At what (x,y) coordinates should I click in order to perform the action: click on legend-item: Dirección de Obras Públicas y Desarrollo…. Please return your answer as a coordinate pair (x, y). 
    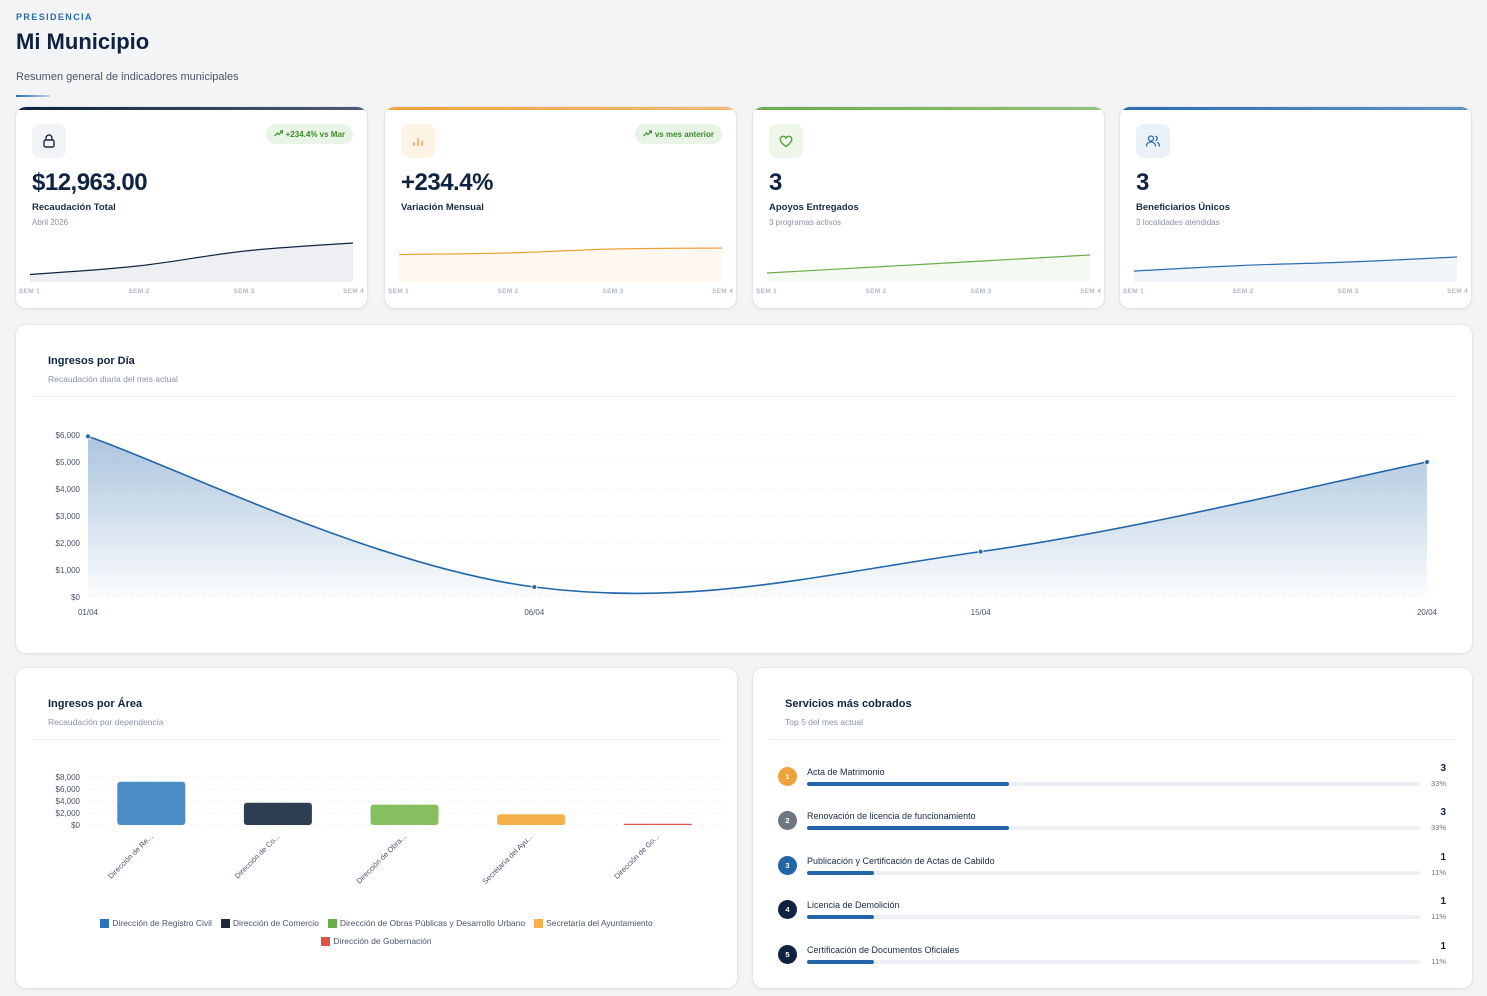
    Looking at the image, I should click on (426, 923).